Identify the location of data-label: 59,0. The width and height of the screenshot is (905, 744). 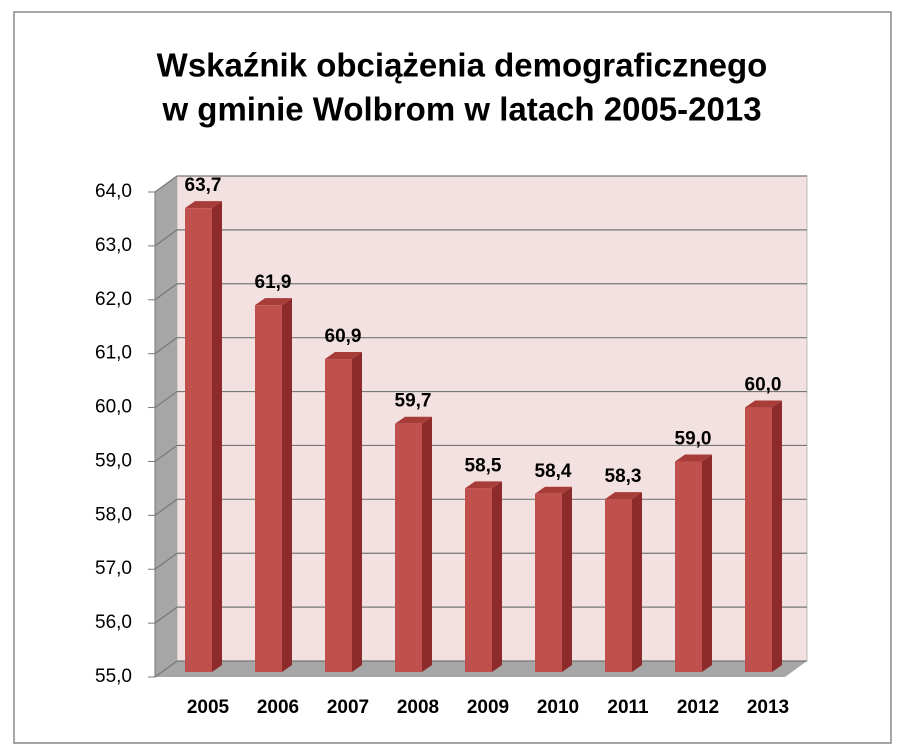
(693, 438).